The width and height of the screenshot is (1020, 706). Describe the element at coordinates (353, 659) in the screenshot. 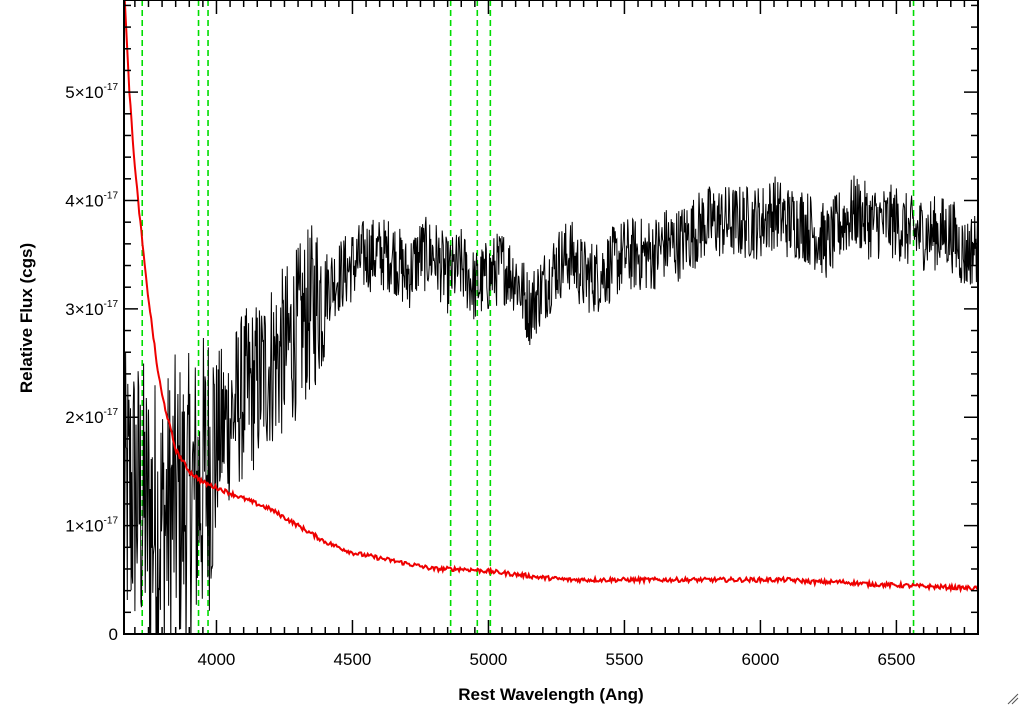

I see `x-tick-label: 4500` at that location.